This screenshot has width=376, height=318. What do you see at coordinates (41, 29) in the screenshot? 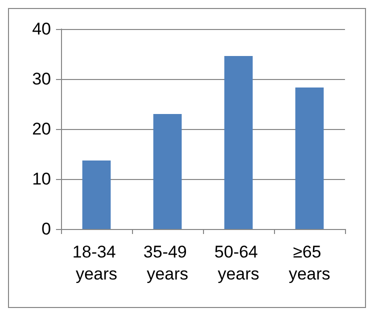
I see `y-tick-label: 40` at bounding box center [41, 29].